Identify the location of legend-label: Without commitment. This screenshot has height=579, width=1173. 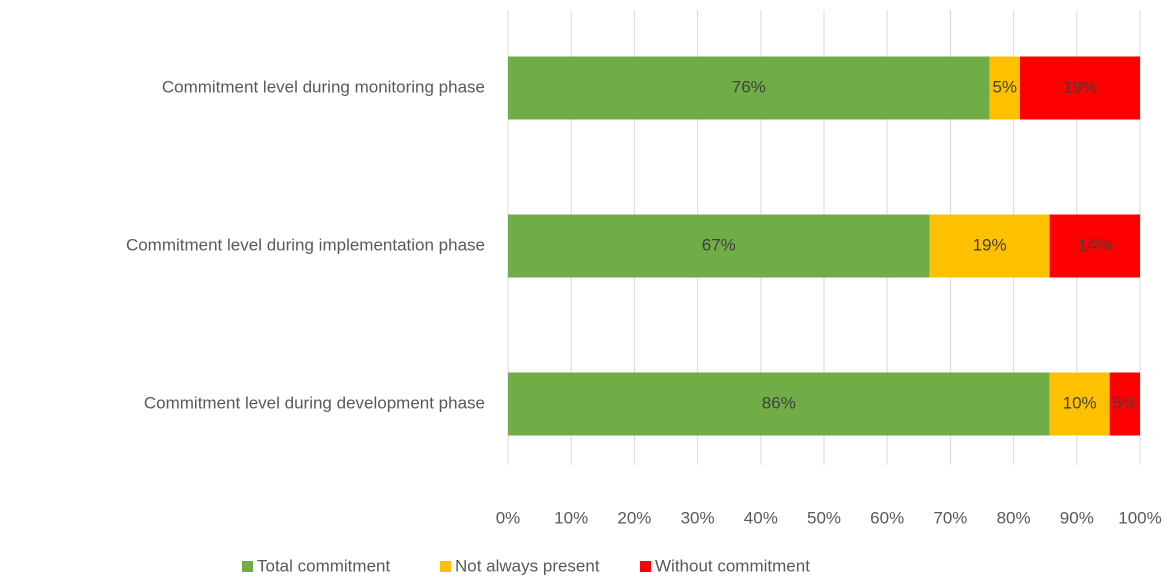
(732, 565).